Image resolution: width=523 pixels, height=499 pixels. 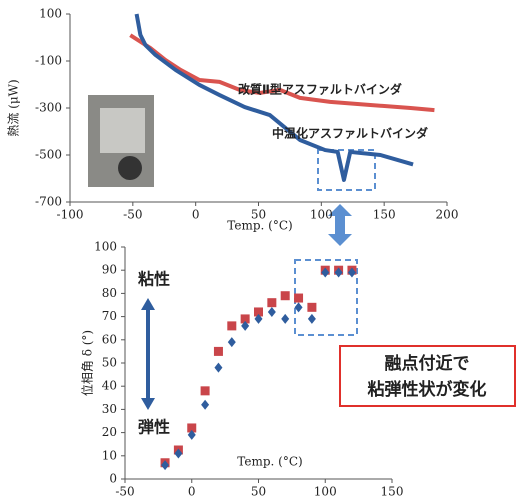 What do you see at coordinates (14, 107) in the screenshot?
I see `y-axis-label: 熱流 (μW)` at bounding box center [14, 107].